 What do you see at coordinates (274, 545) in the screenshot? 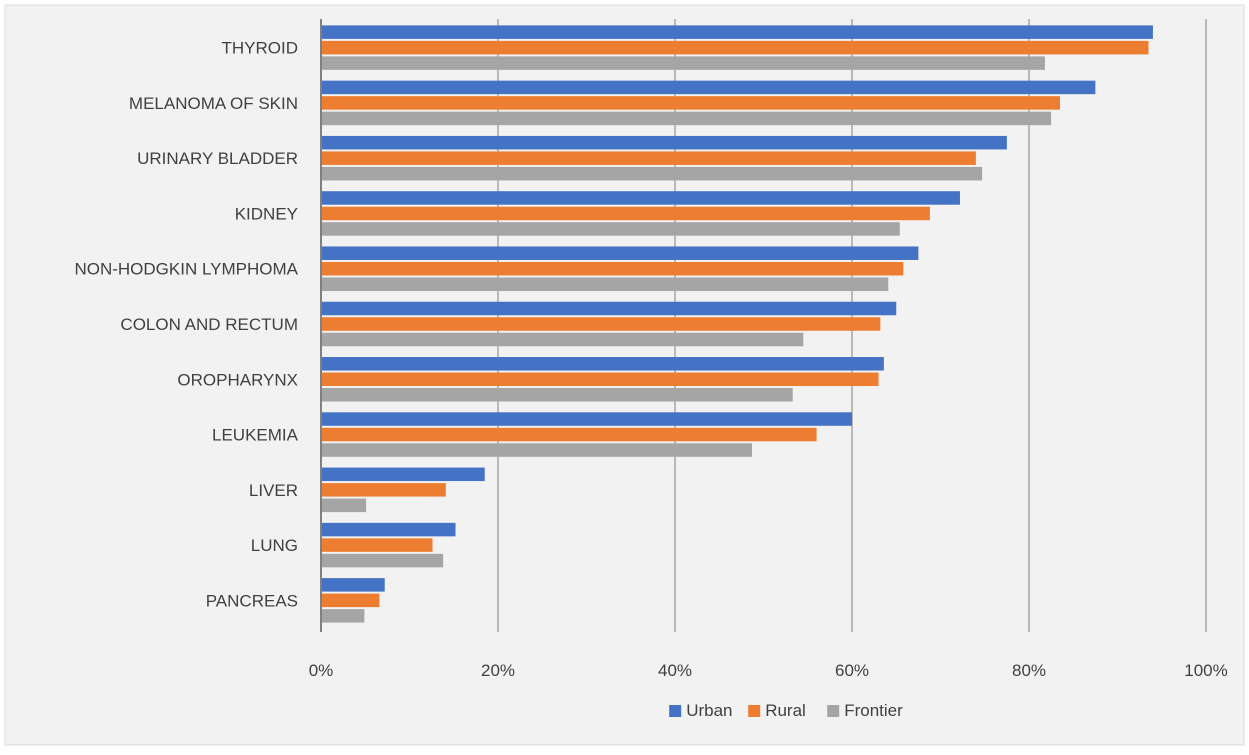
I see `category-label: LUNG` at bounding box center [274, 545].